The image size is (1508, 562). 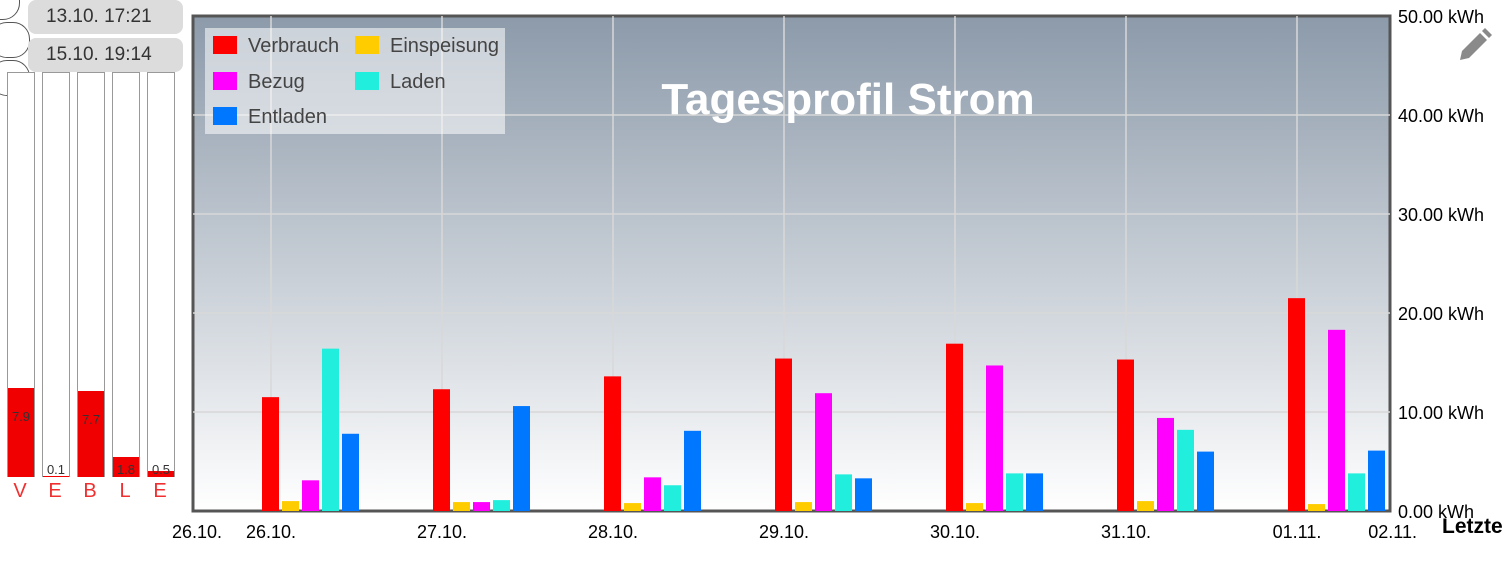 I want to click on chart-title: Tagesprofil Strom, so click(x=847, y=99).